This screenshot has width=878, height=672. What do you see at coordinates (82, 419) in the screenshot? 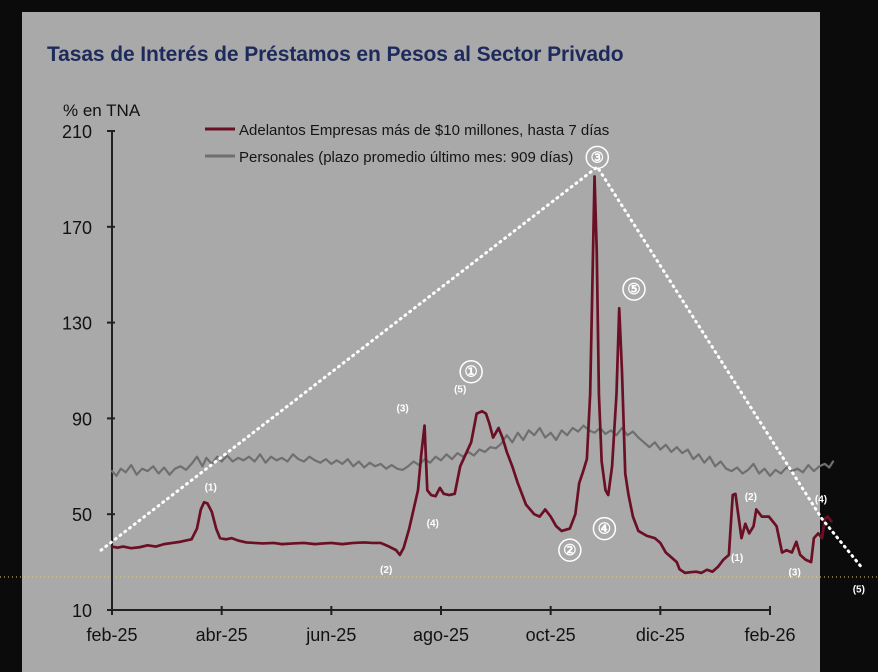
I see `y-tick-label: 90` at bounding box center [82, 419].